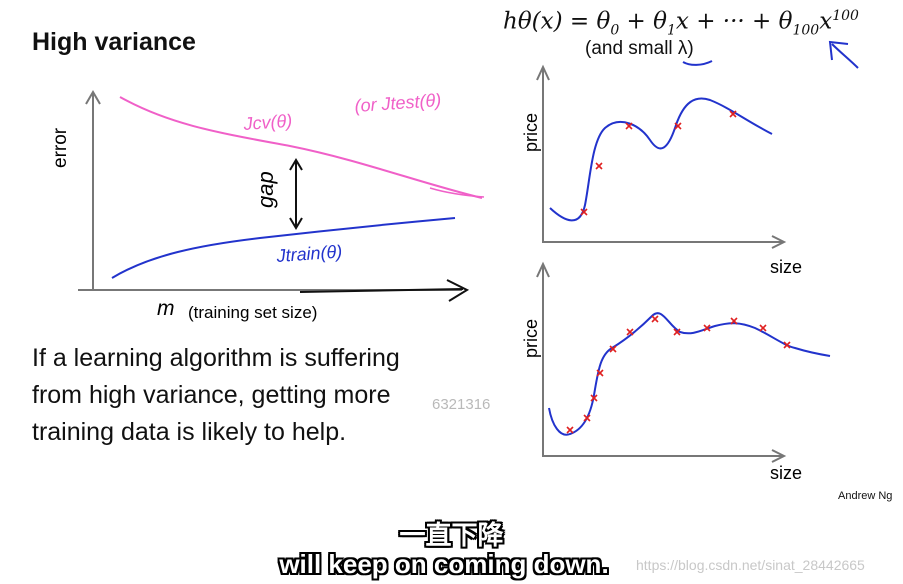  Describe the element at coordinates (216, 358) in the screenshot. I see `body-line: If a learning algorithm is suffering` at that location.